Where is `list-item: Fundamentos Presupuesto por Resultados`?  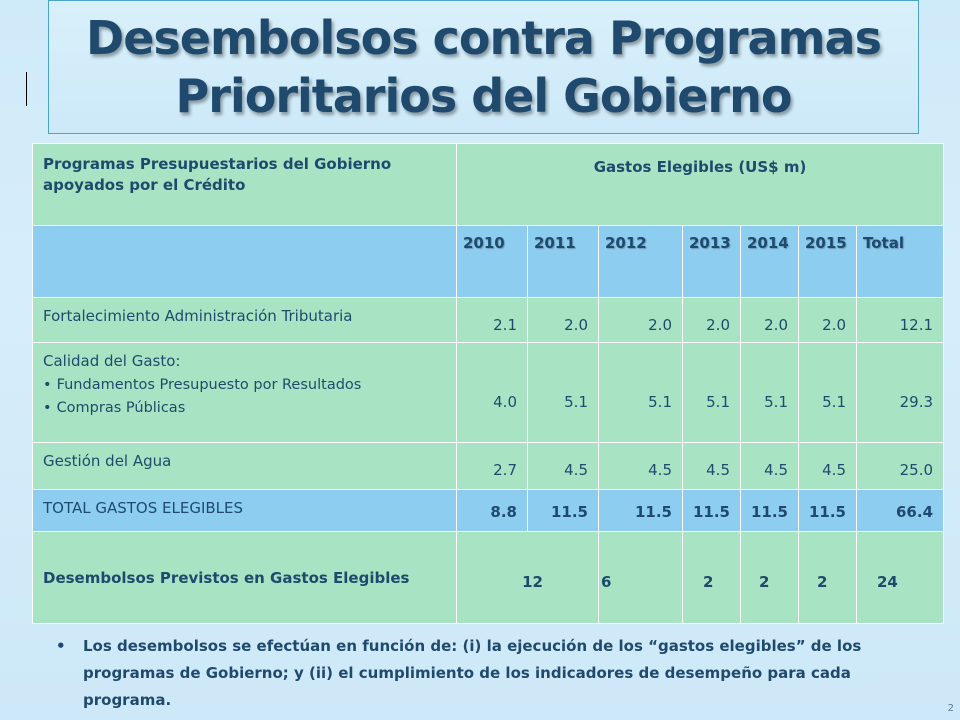
list-item: Fundamentos Presupuesto por Resultados is located at coordinates (244, 385).